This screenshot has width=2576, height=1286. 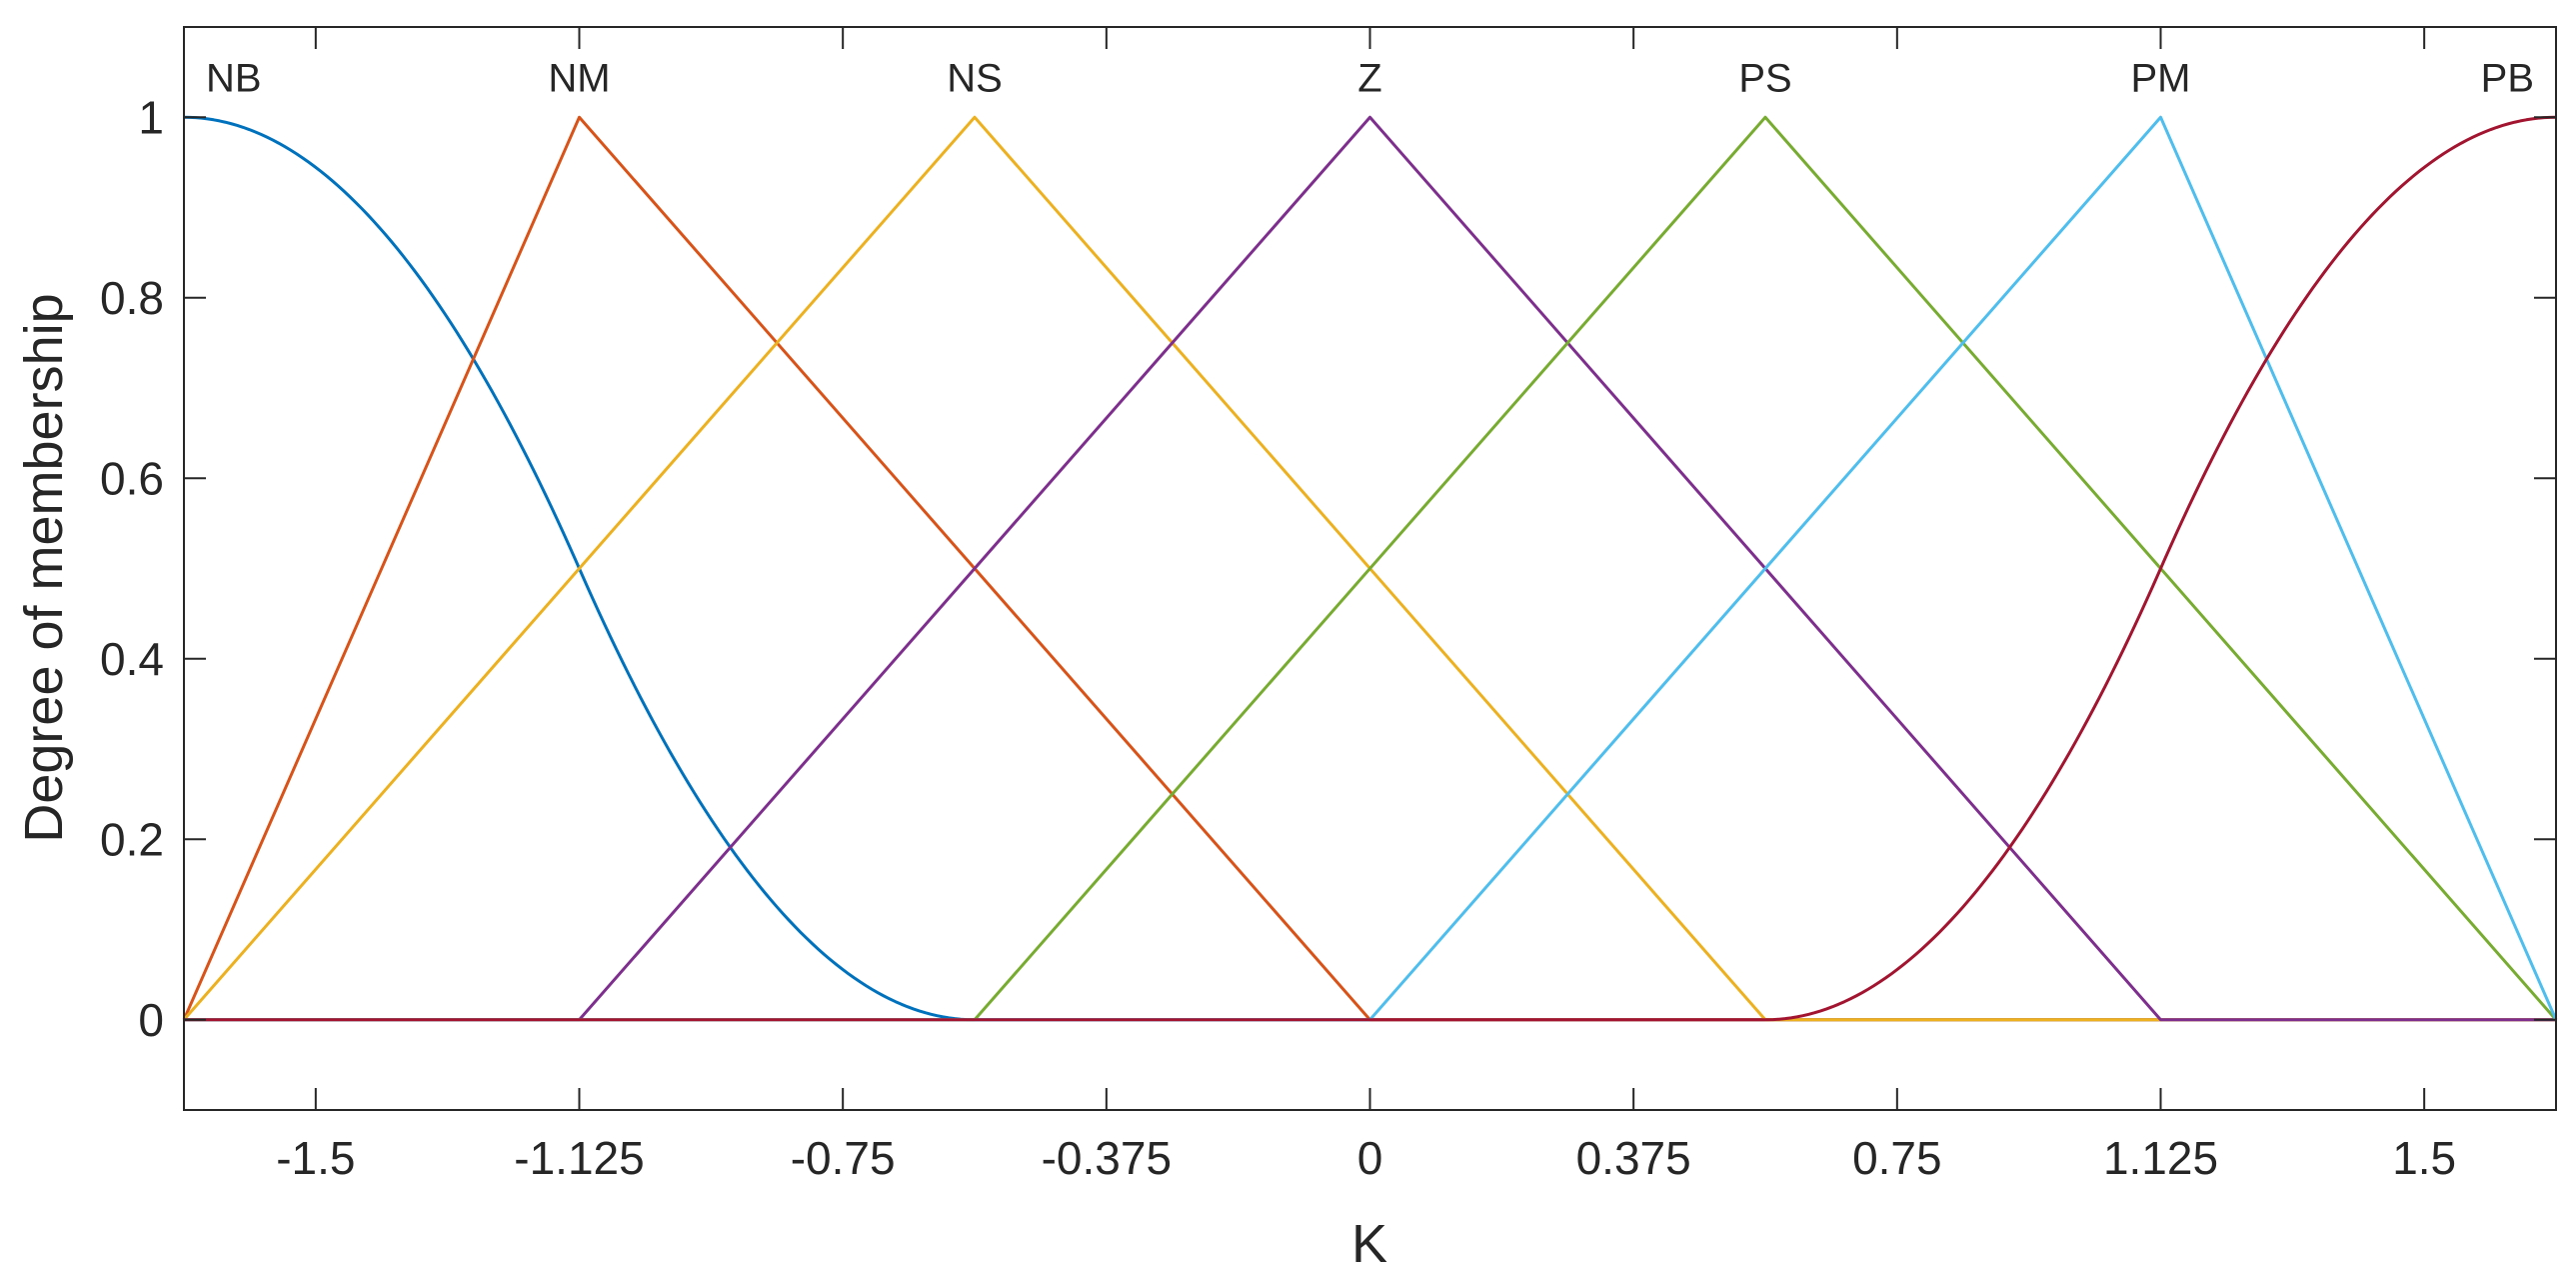 I want to click on y-tick-label: 1, so click(x=151, y=117).